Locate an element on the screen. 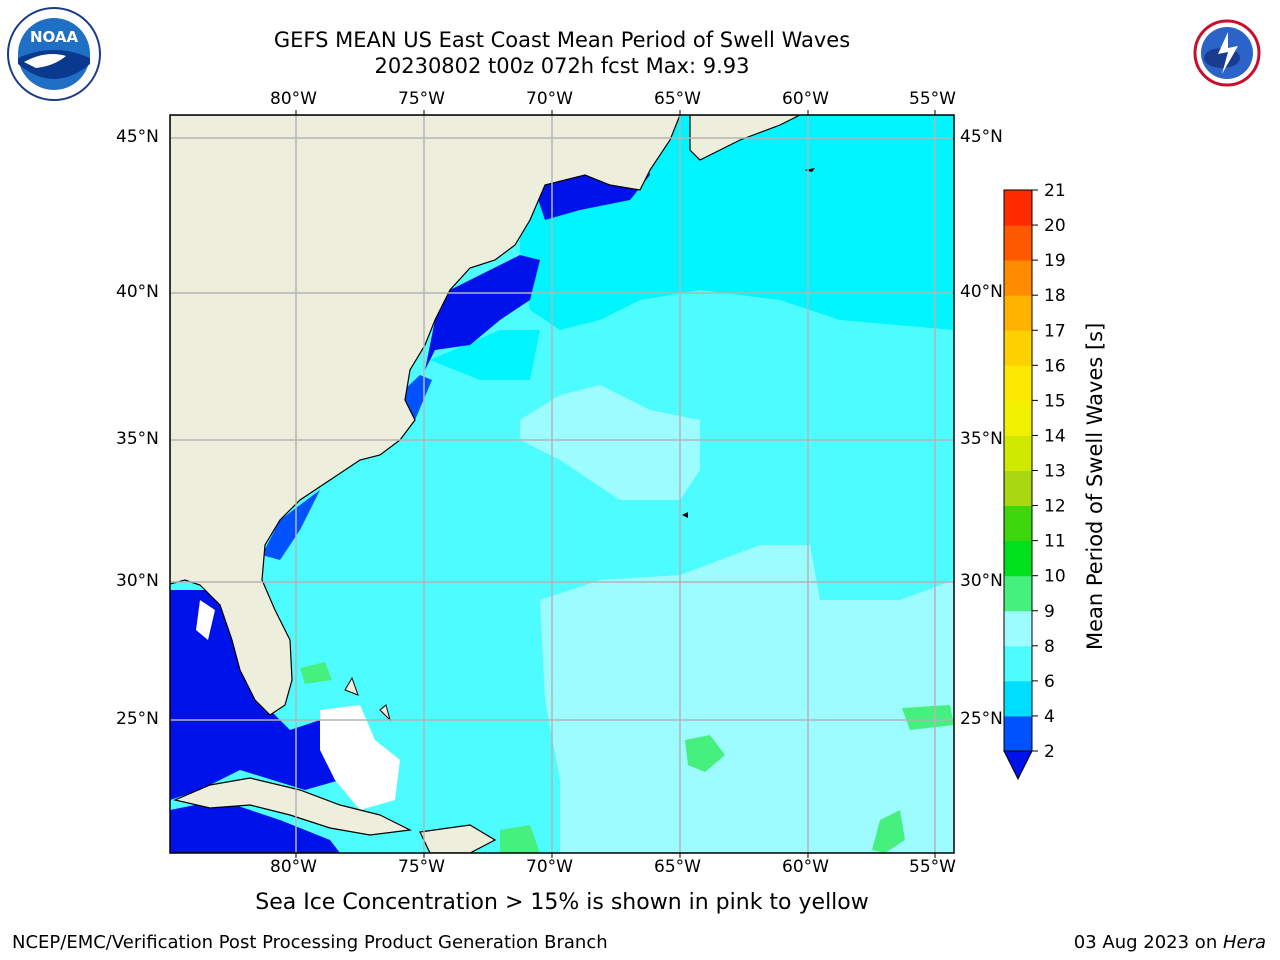 The image size is (1280, 960). colorbar-tick-label: 11 is located at coordinates (1055, 542).